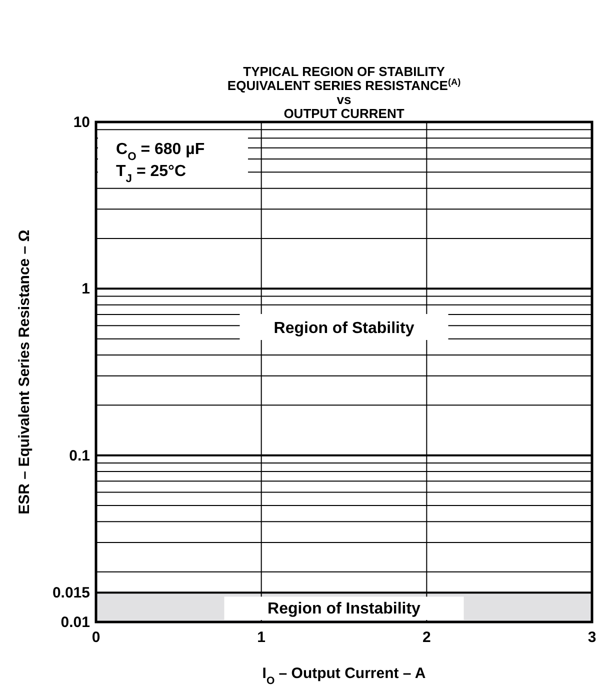 The width and height of the screenshot is (606, 688). Describe the element at coordinates (96, 637) in the screenshot. I see `x-tick-label: 0` at that location.